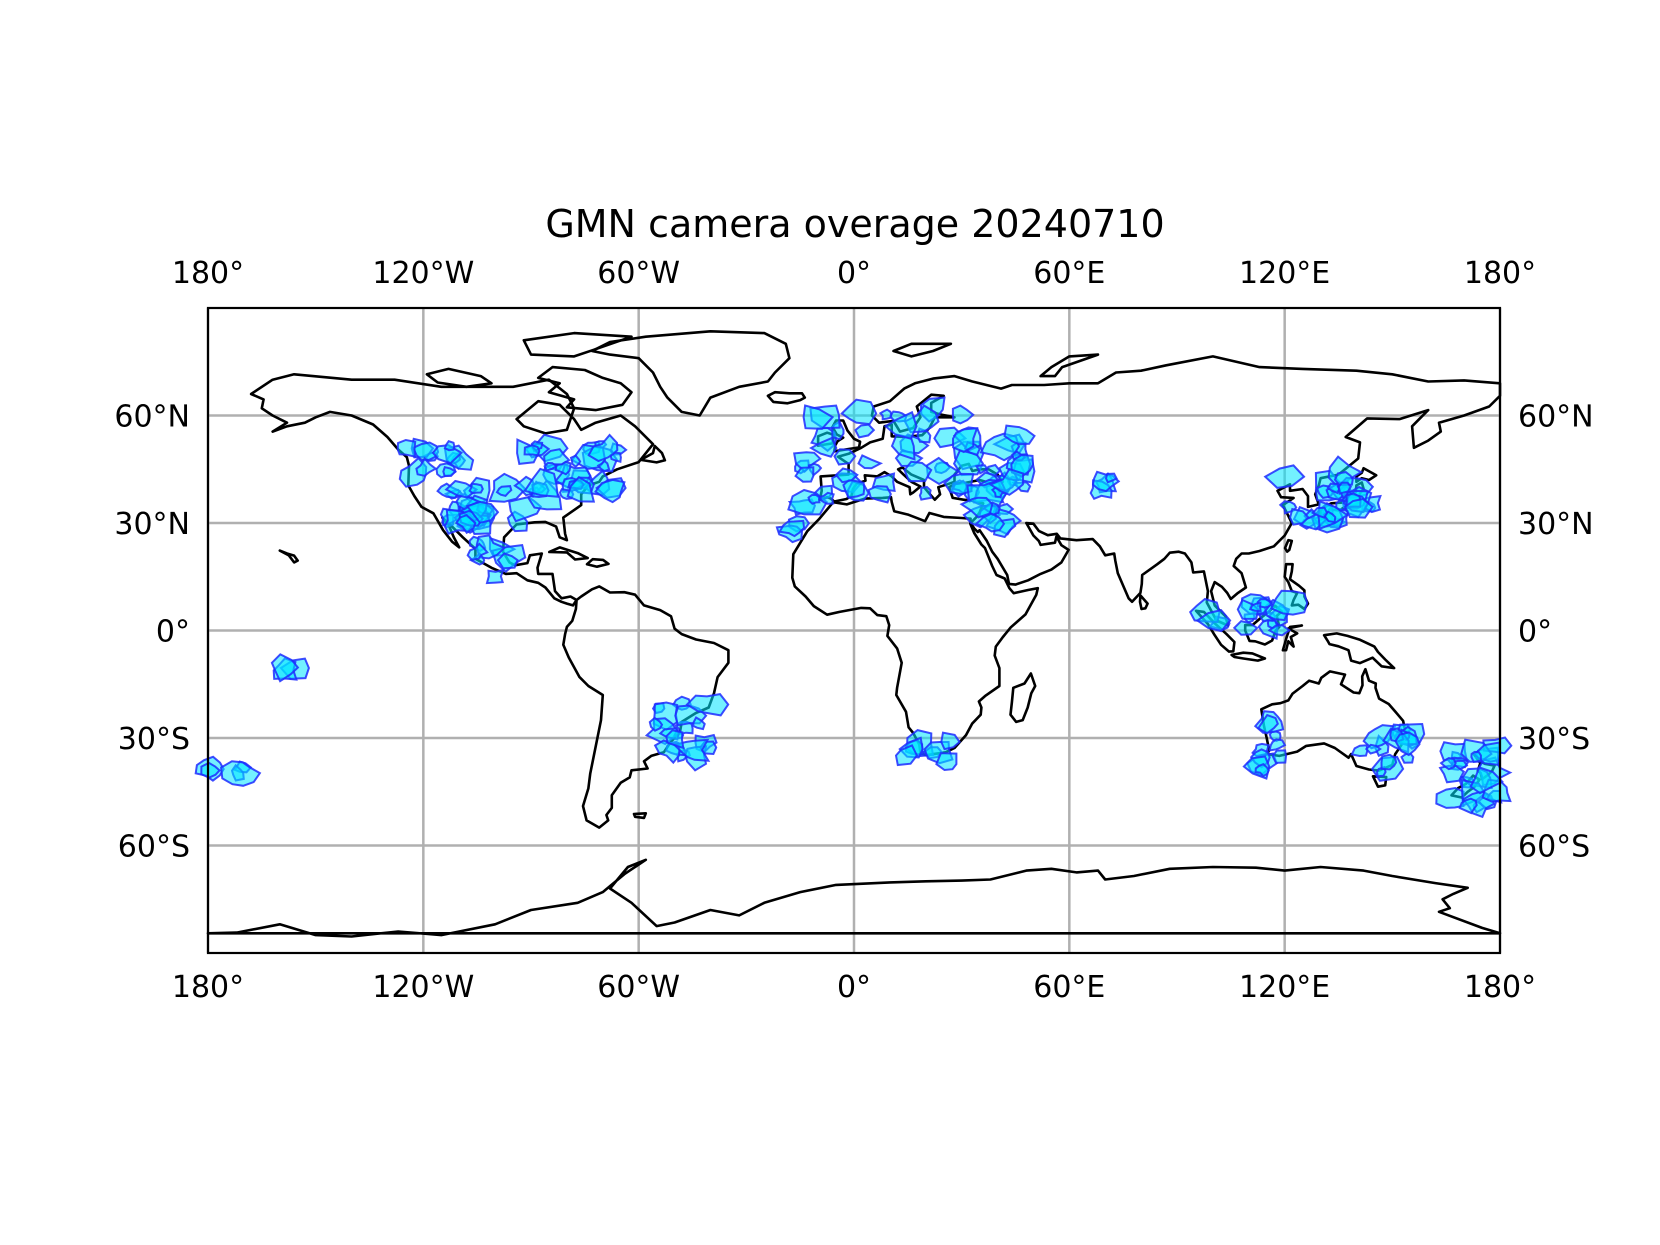 The image size is (1660, 1245). What do you see at coordinates (1248, 656) in the screenshot?
I see `coastline-java` at bounding box center [1248, 656].